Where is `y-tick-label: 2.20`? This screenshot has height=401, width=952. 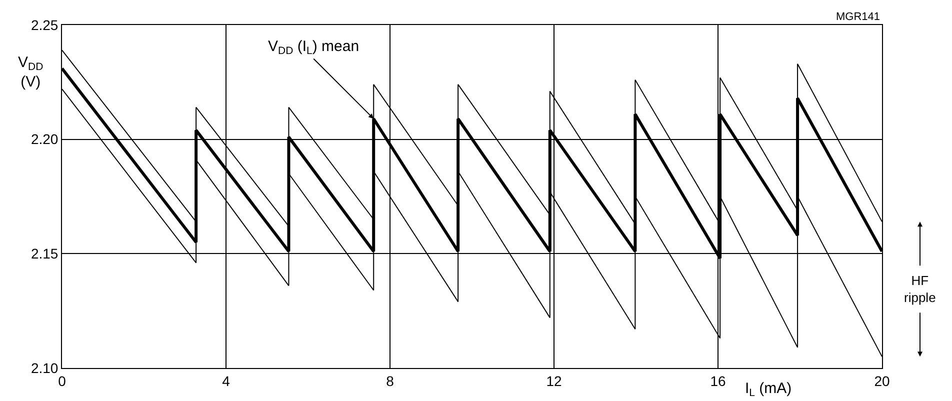 y-tick-label: 2.20 is located at coordinates (44, 139).